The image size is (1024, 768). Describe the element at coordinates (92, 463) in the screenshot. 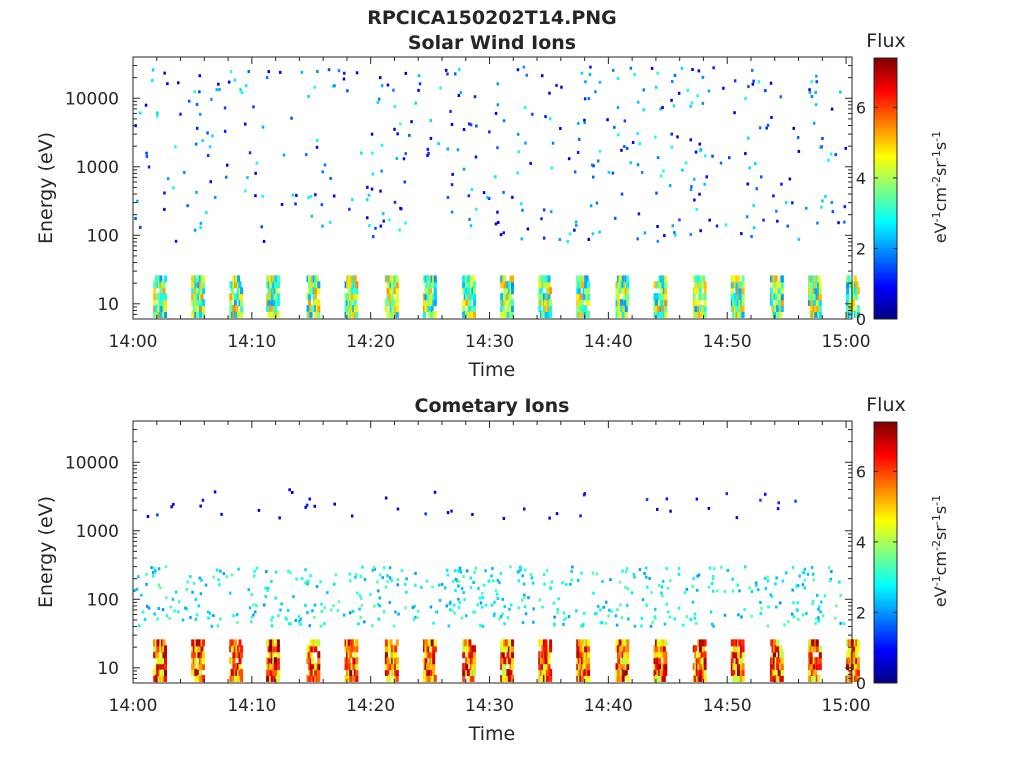

I see `y-tick-label: 10000` at that location.